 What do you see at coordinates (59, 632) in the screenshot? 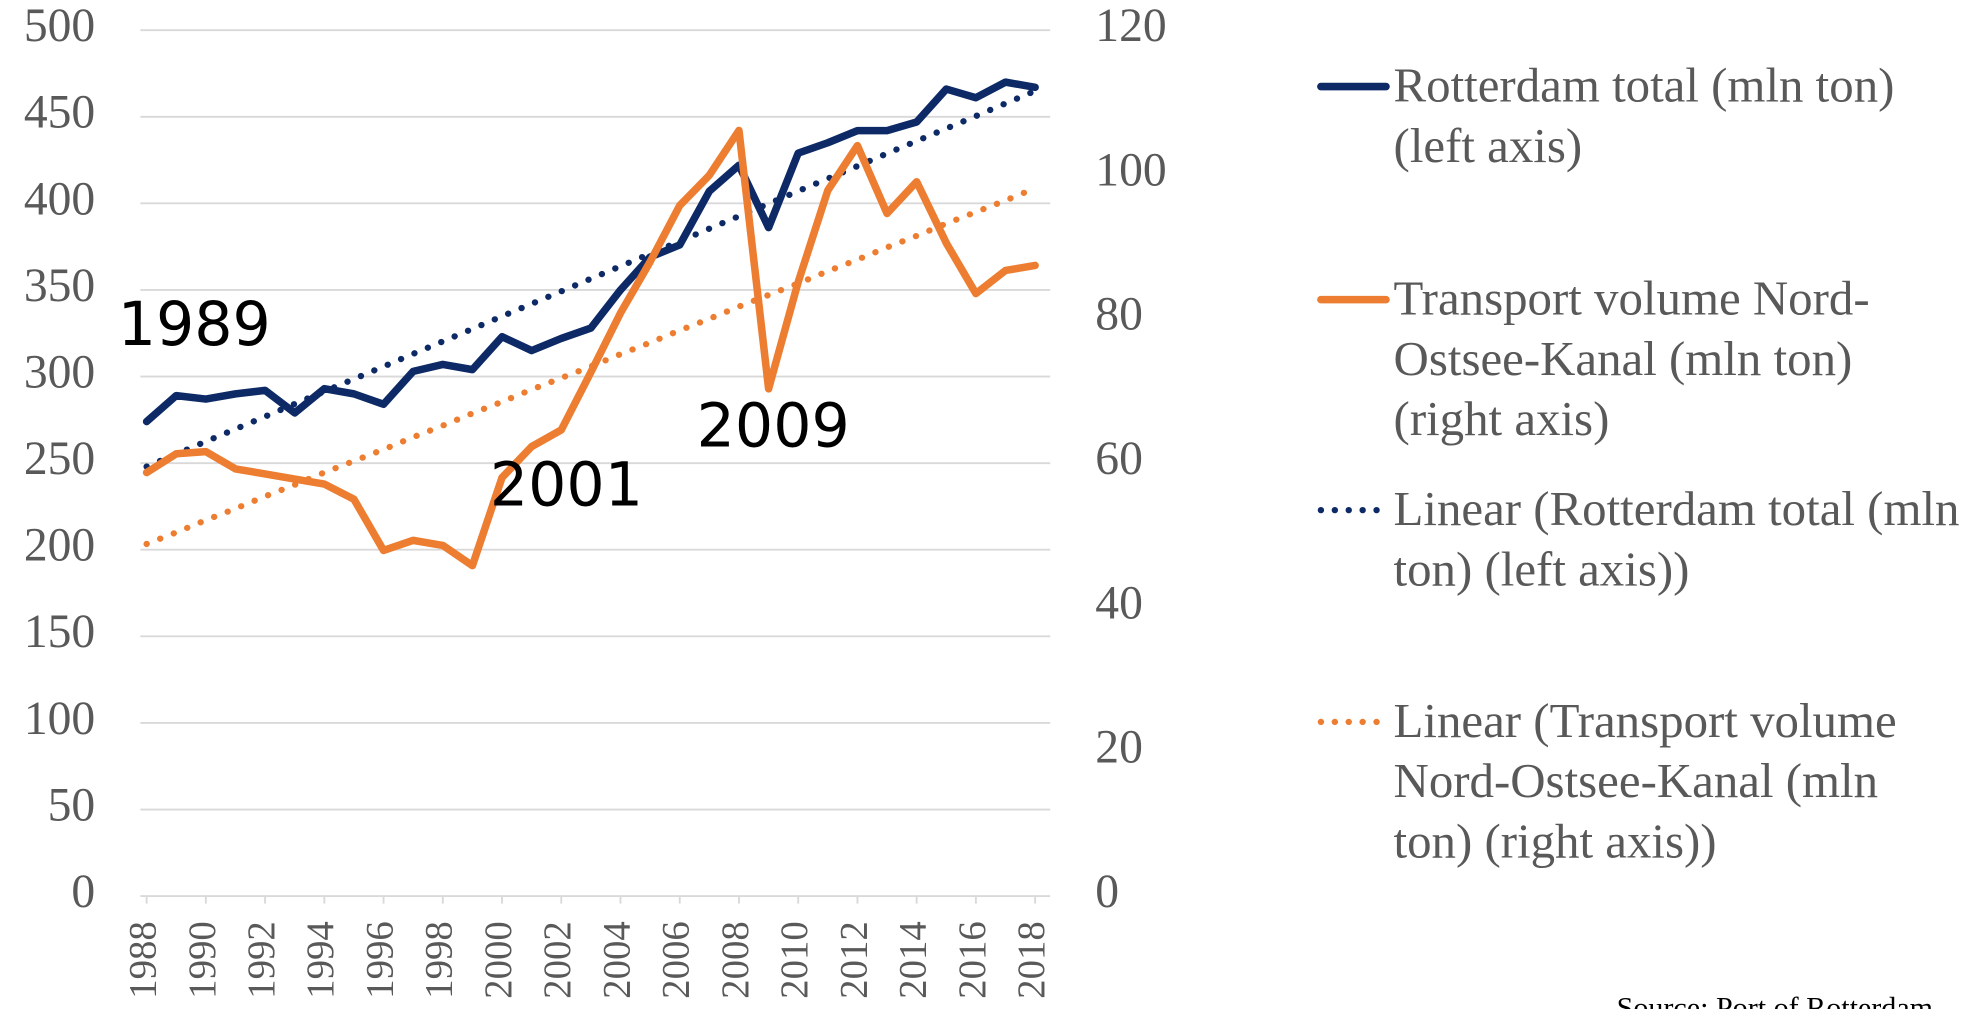
I see `y-tick-label: 150` at bounding box center [59, 632].